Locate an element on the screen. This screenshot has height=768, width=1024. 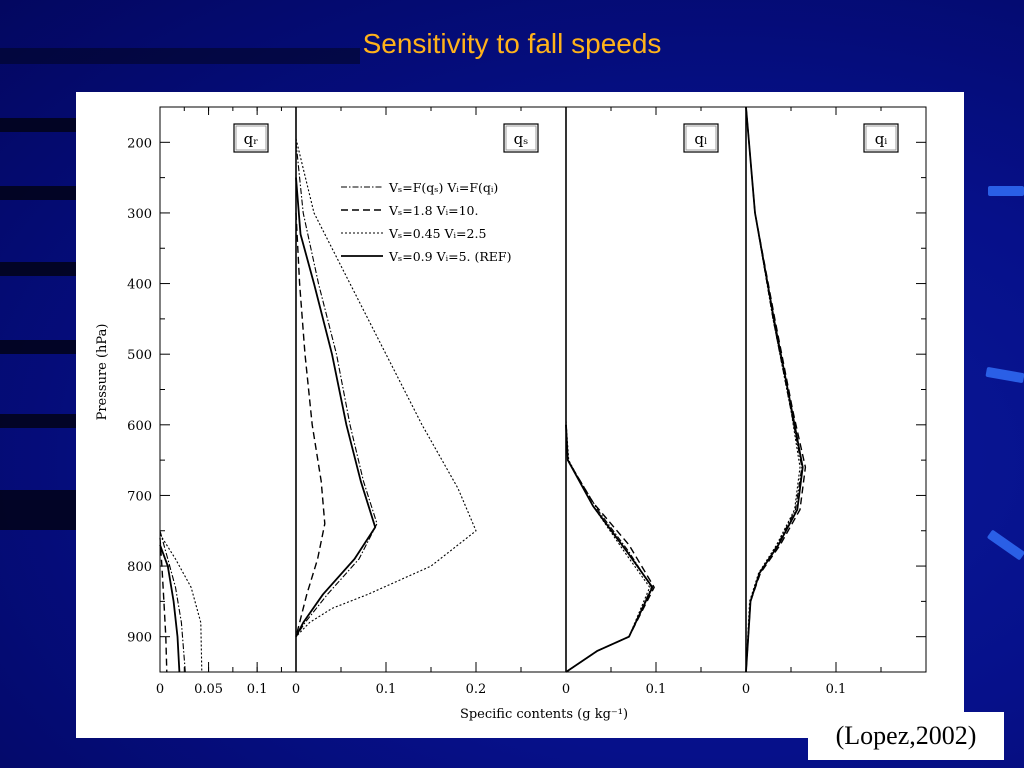
series-line-qs-solid is located at coordinates (336, 407).